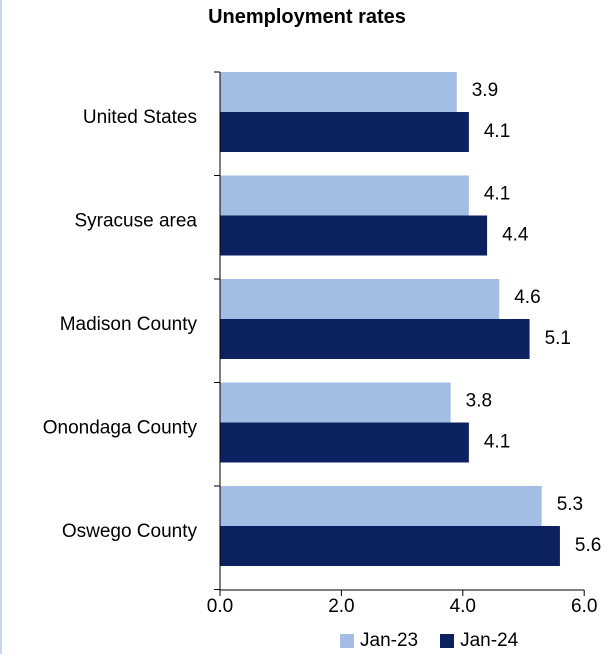 The width and height of the screenshot is (614, 654). Describe the element at coordinates (140, 117) in the screenshot. I see `category-label-united-states: United States` at that location.